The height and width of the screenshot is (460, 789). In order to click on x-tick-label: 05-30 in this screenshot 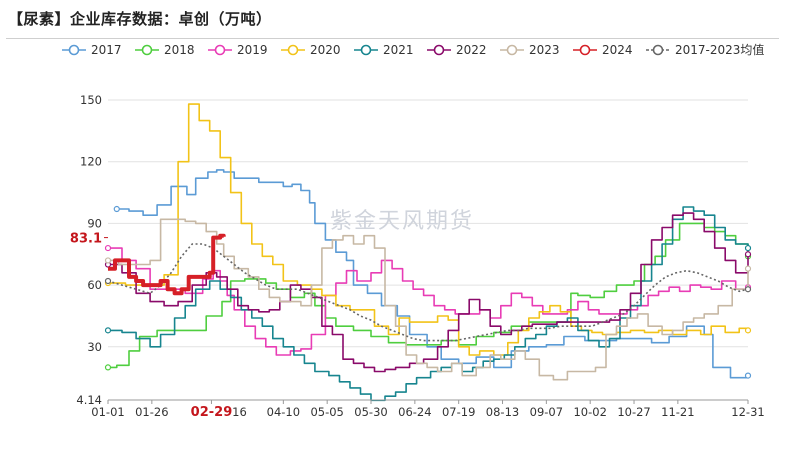, I will do `click(370, 412)`.